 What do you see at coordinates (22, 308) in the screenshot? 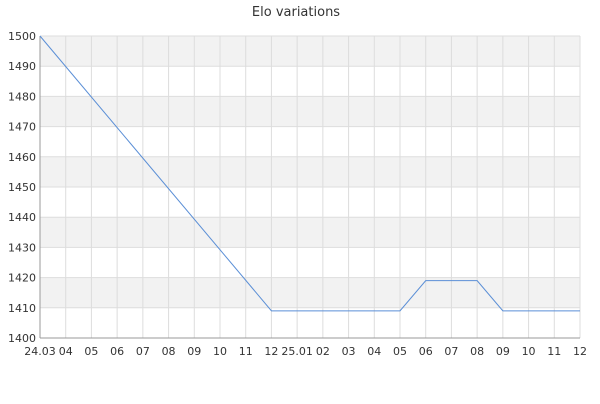
I see `y-tick-label: 1410` at bounding box center [22, 308].